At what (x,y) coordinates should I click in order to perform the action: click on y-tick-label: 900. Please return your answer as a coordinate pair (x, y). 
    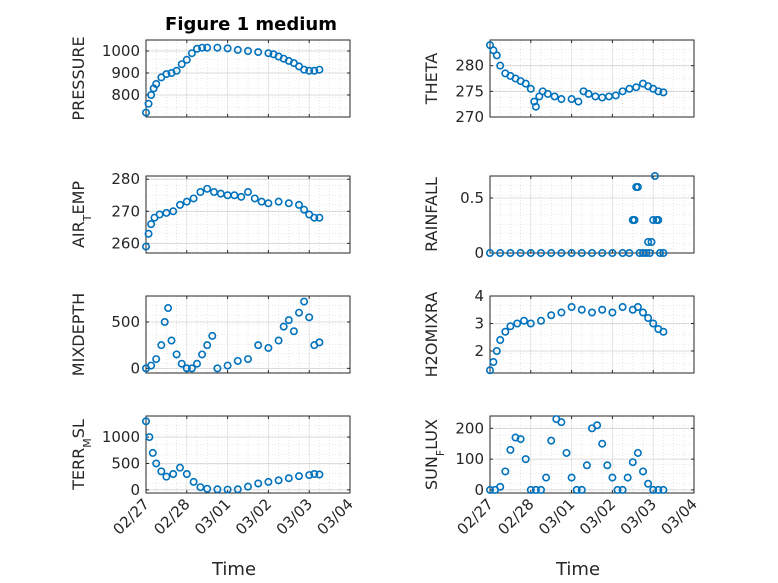
    Looking at the image, I should click on (125, 73).